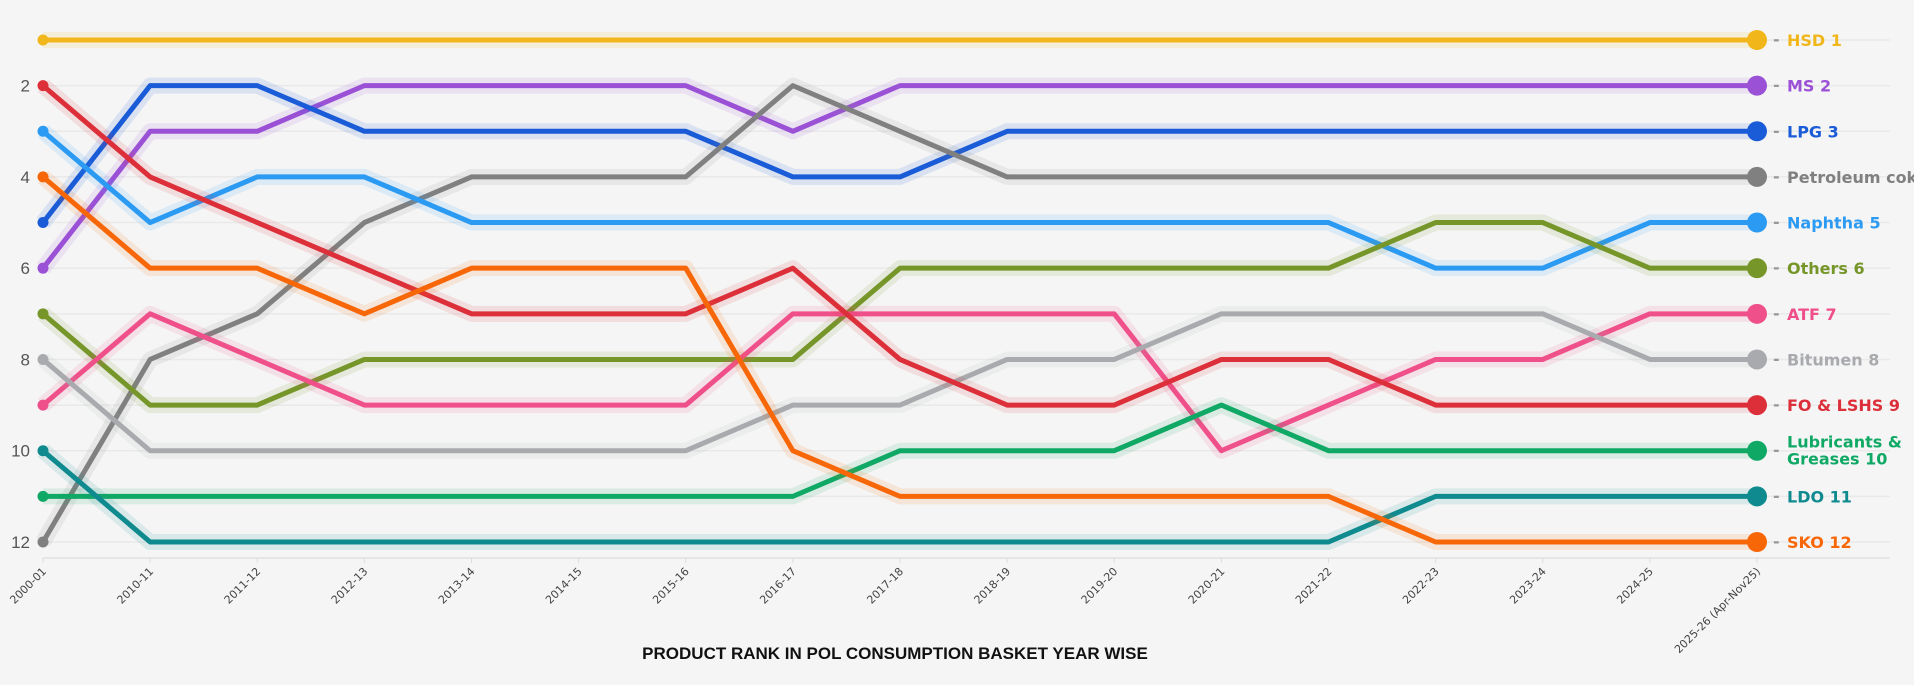 The image size is (1914, 685). What do you see at coordinates (993, 586) in the screenshot?
I see `x-tick-label: 2018-19` at bounding box center [993, 586].